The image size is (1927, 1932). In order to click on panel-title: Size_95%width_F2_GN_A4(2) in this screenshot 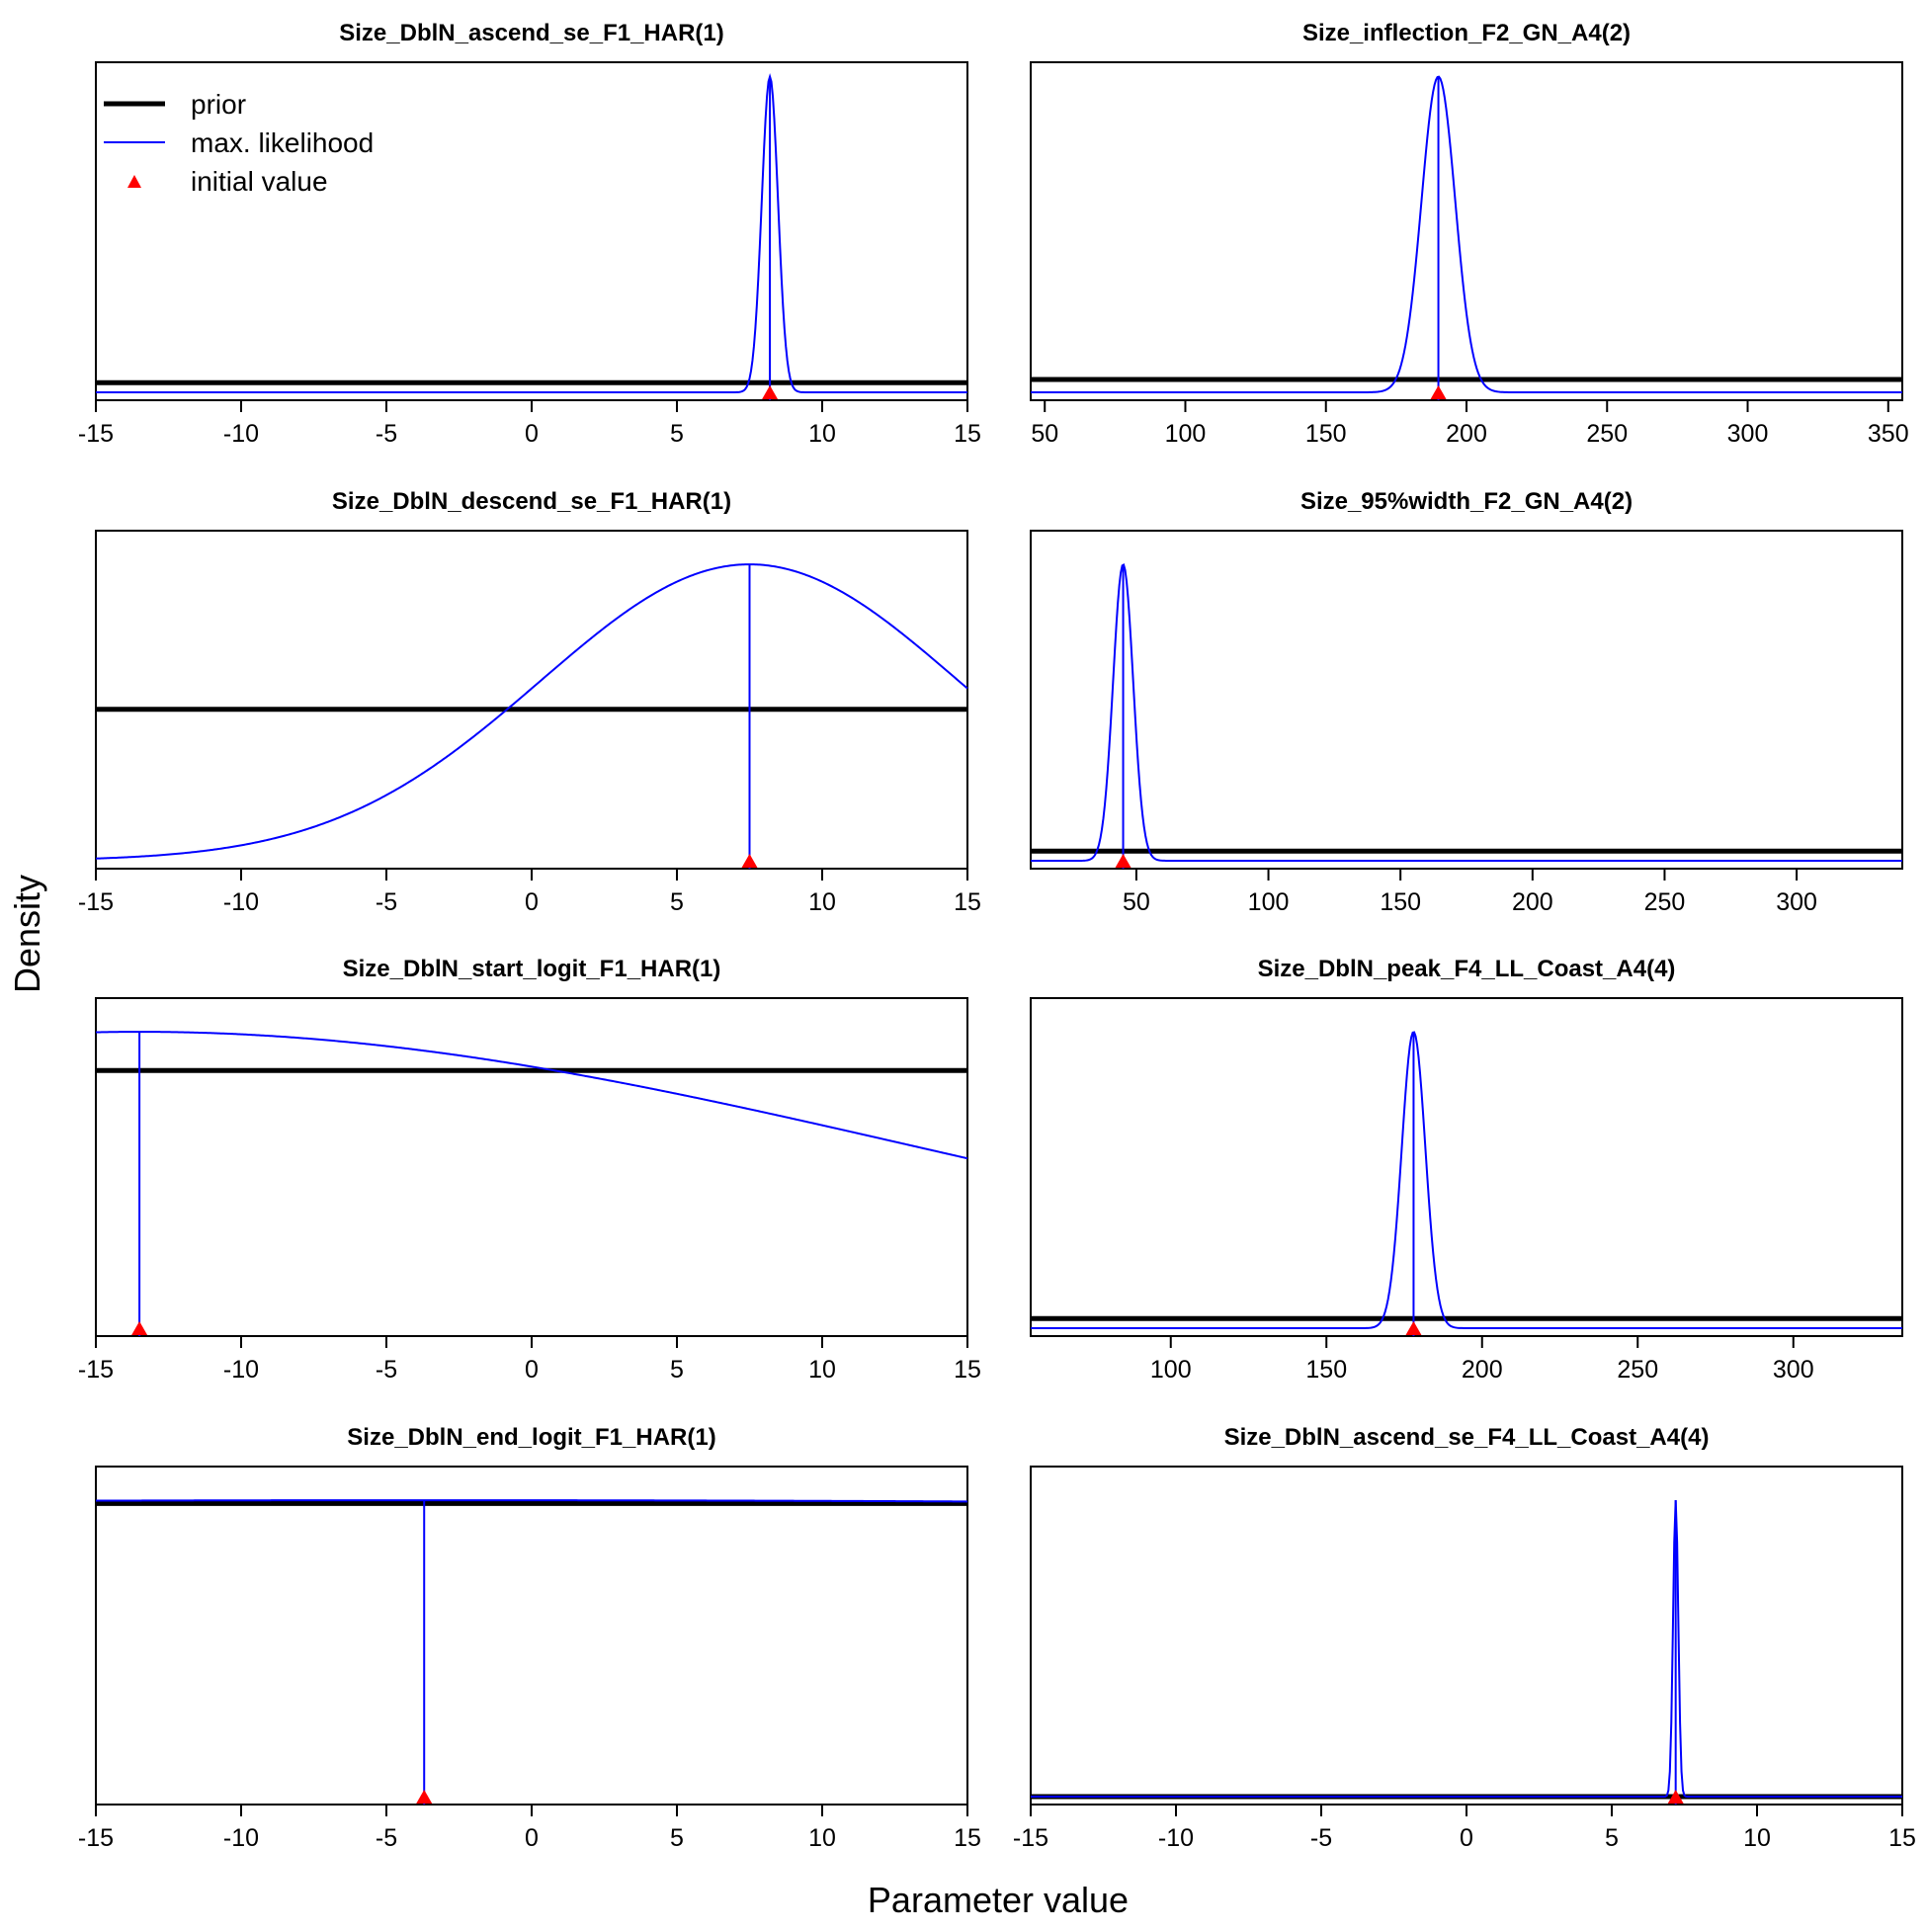, I will do `click(1467, 501)`.